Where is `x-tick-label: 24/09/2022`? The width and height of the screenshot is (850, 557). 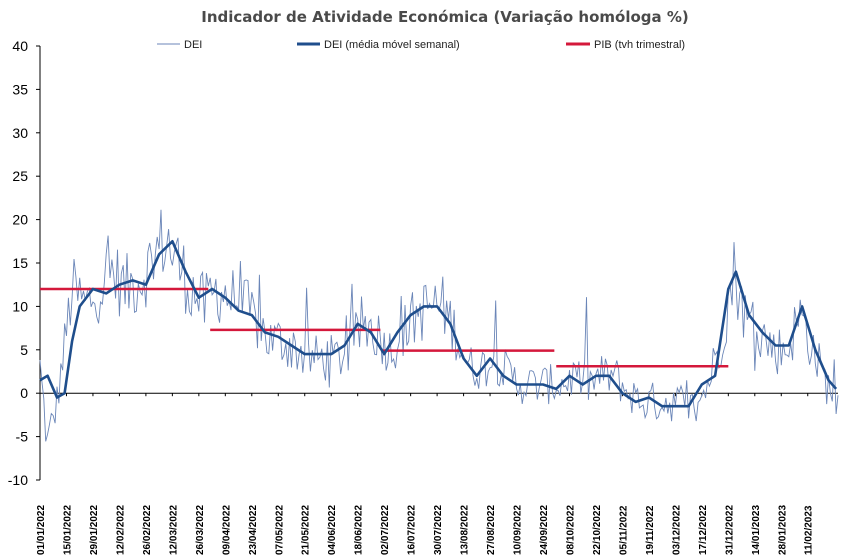 x-tick-label: 24/09/2022 is located at coordinates (544, 530).